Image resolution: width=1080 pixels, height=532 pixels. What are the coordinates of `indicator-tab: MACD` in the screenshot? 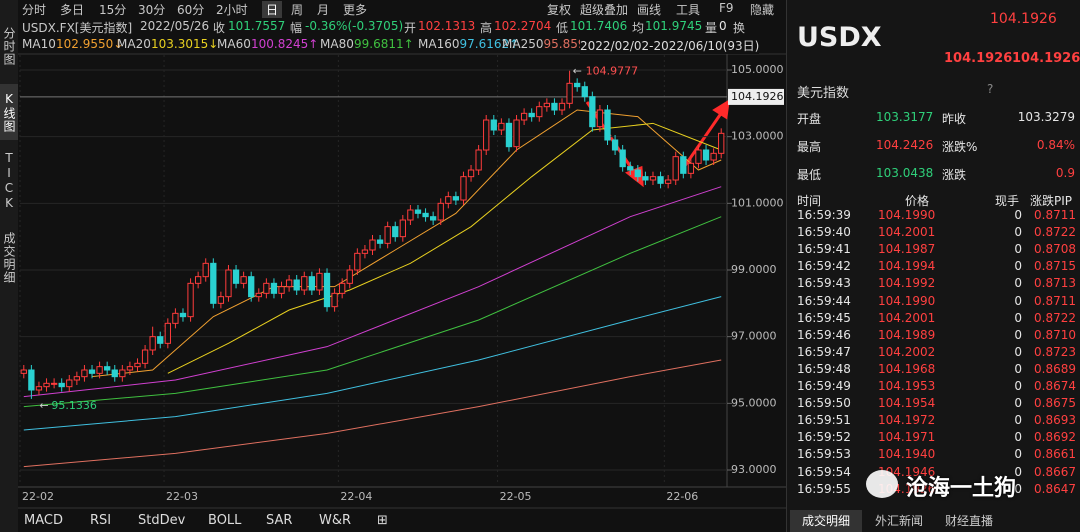 It's located at (43, 520).